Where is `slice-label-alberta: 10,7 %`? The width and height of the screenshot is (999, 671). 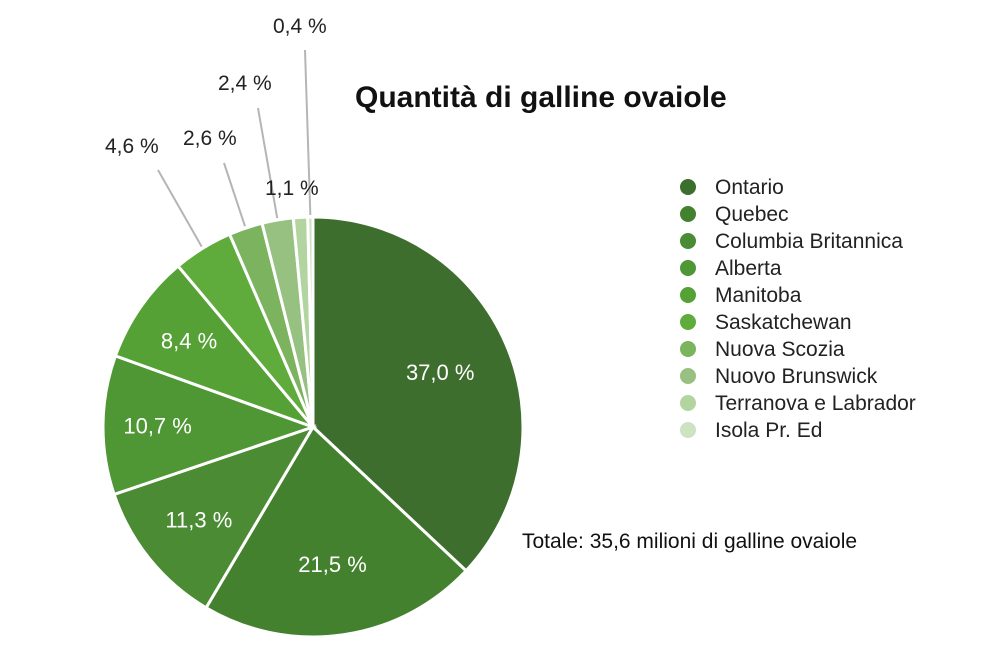
slice-label-alberta: 10,7 % is located at coordinates (157, 426).